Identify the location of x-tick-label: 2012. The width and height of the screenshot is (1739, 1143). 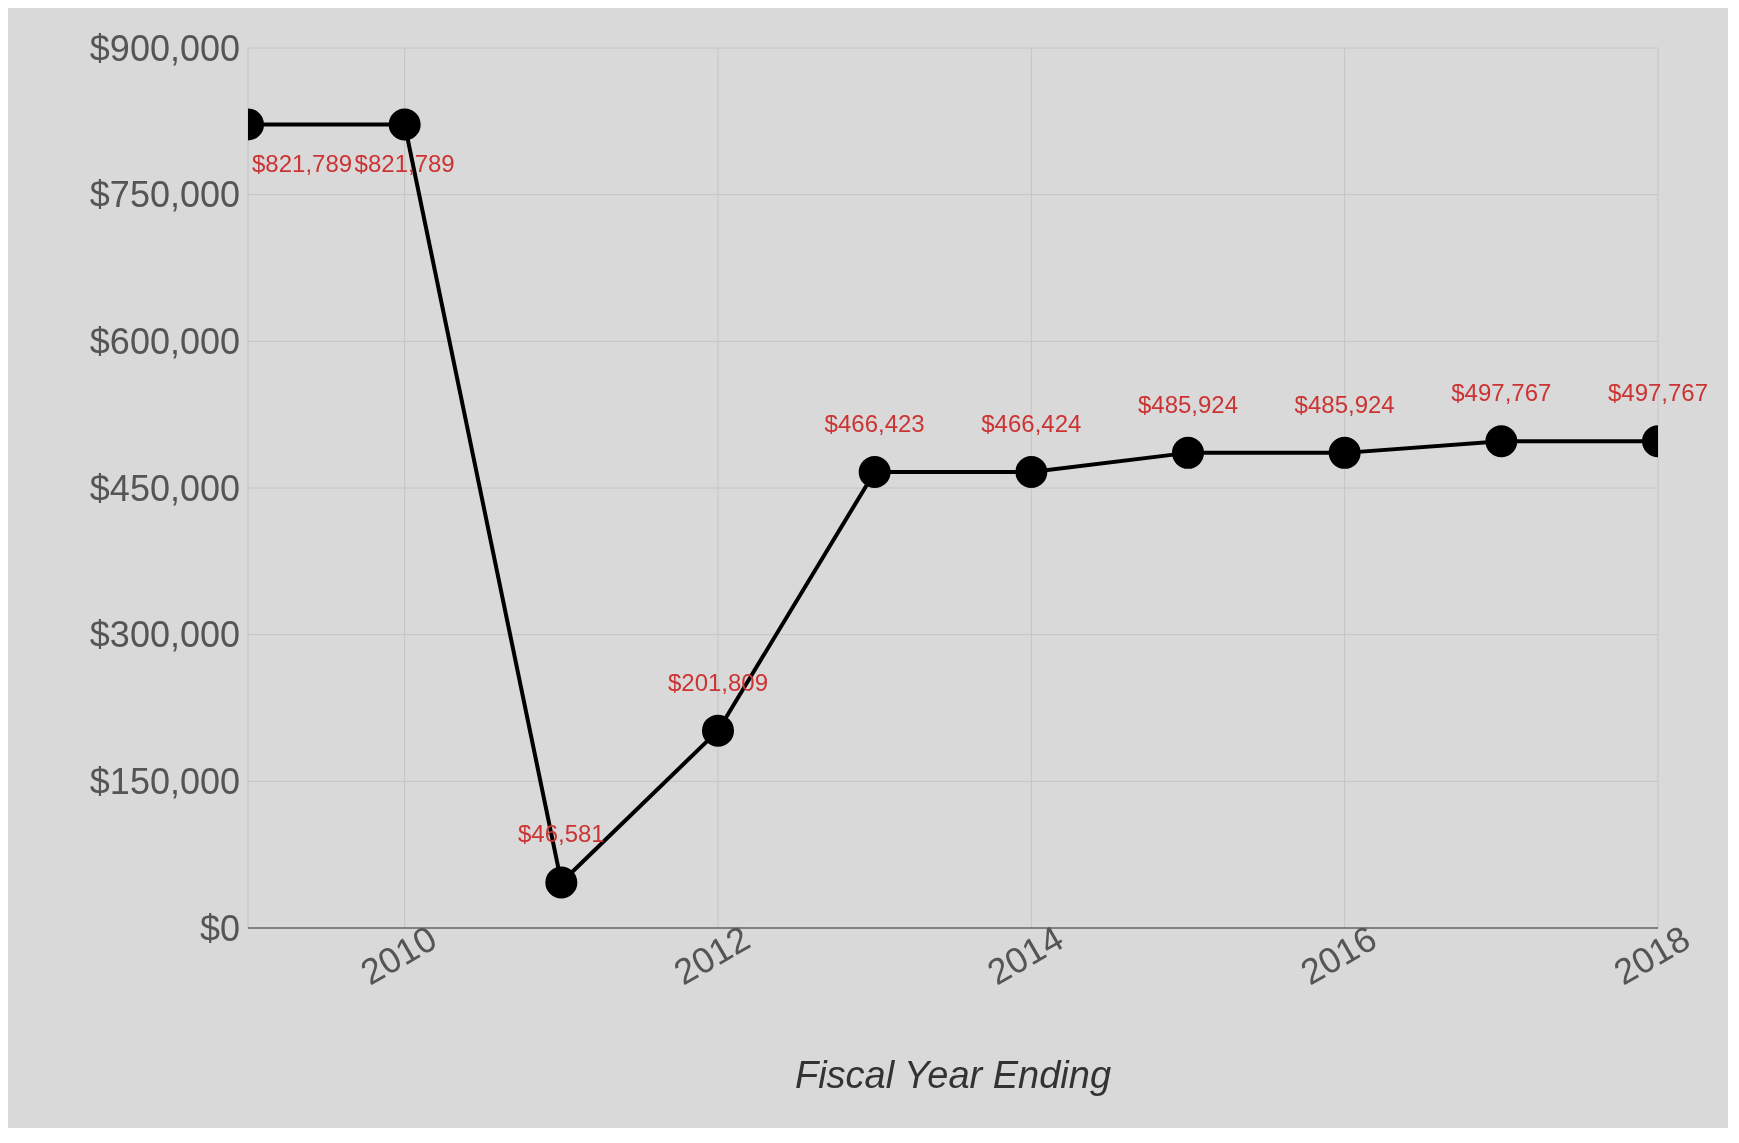
(711, 955).